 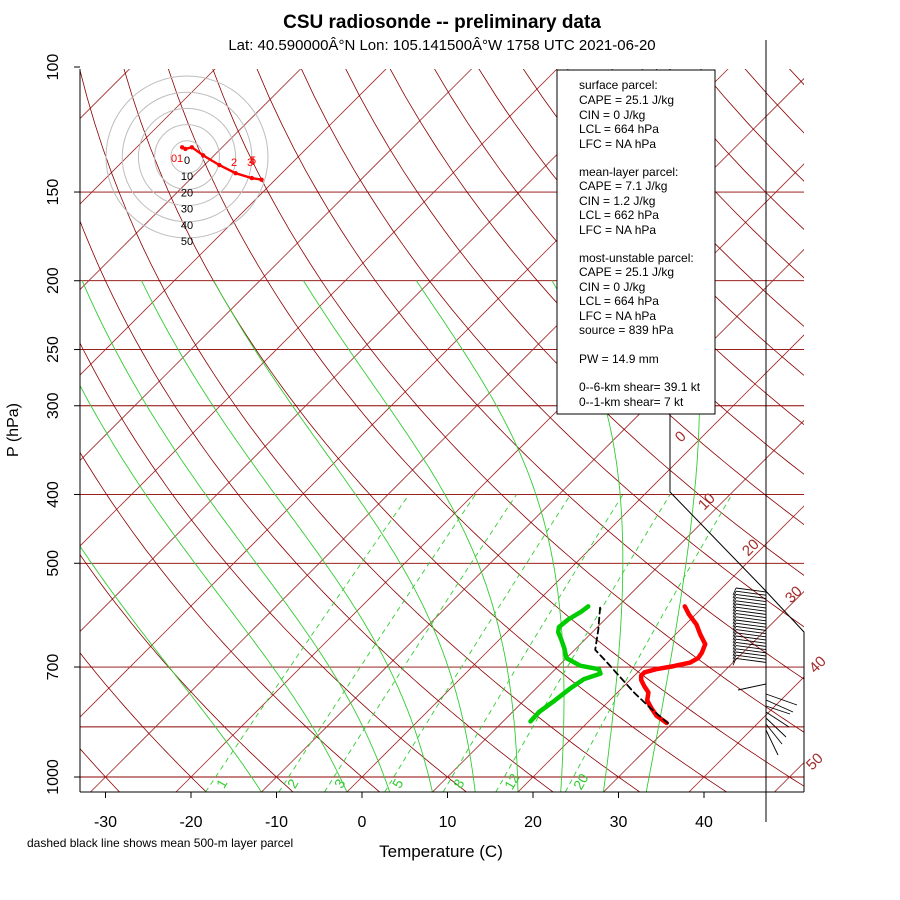 What do you see at coordinates (234, 163) in the screenshot?
I see `hodograph-height-label: 2` at bounding box center [234, 163].